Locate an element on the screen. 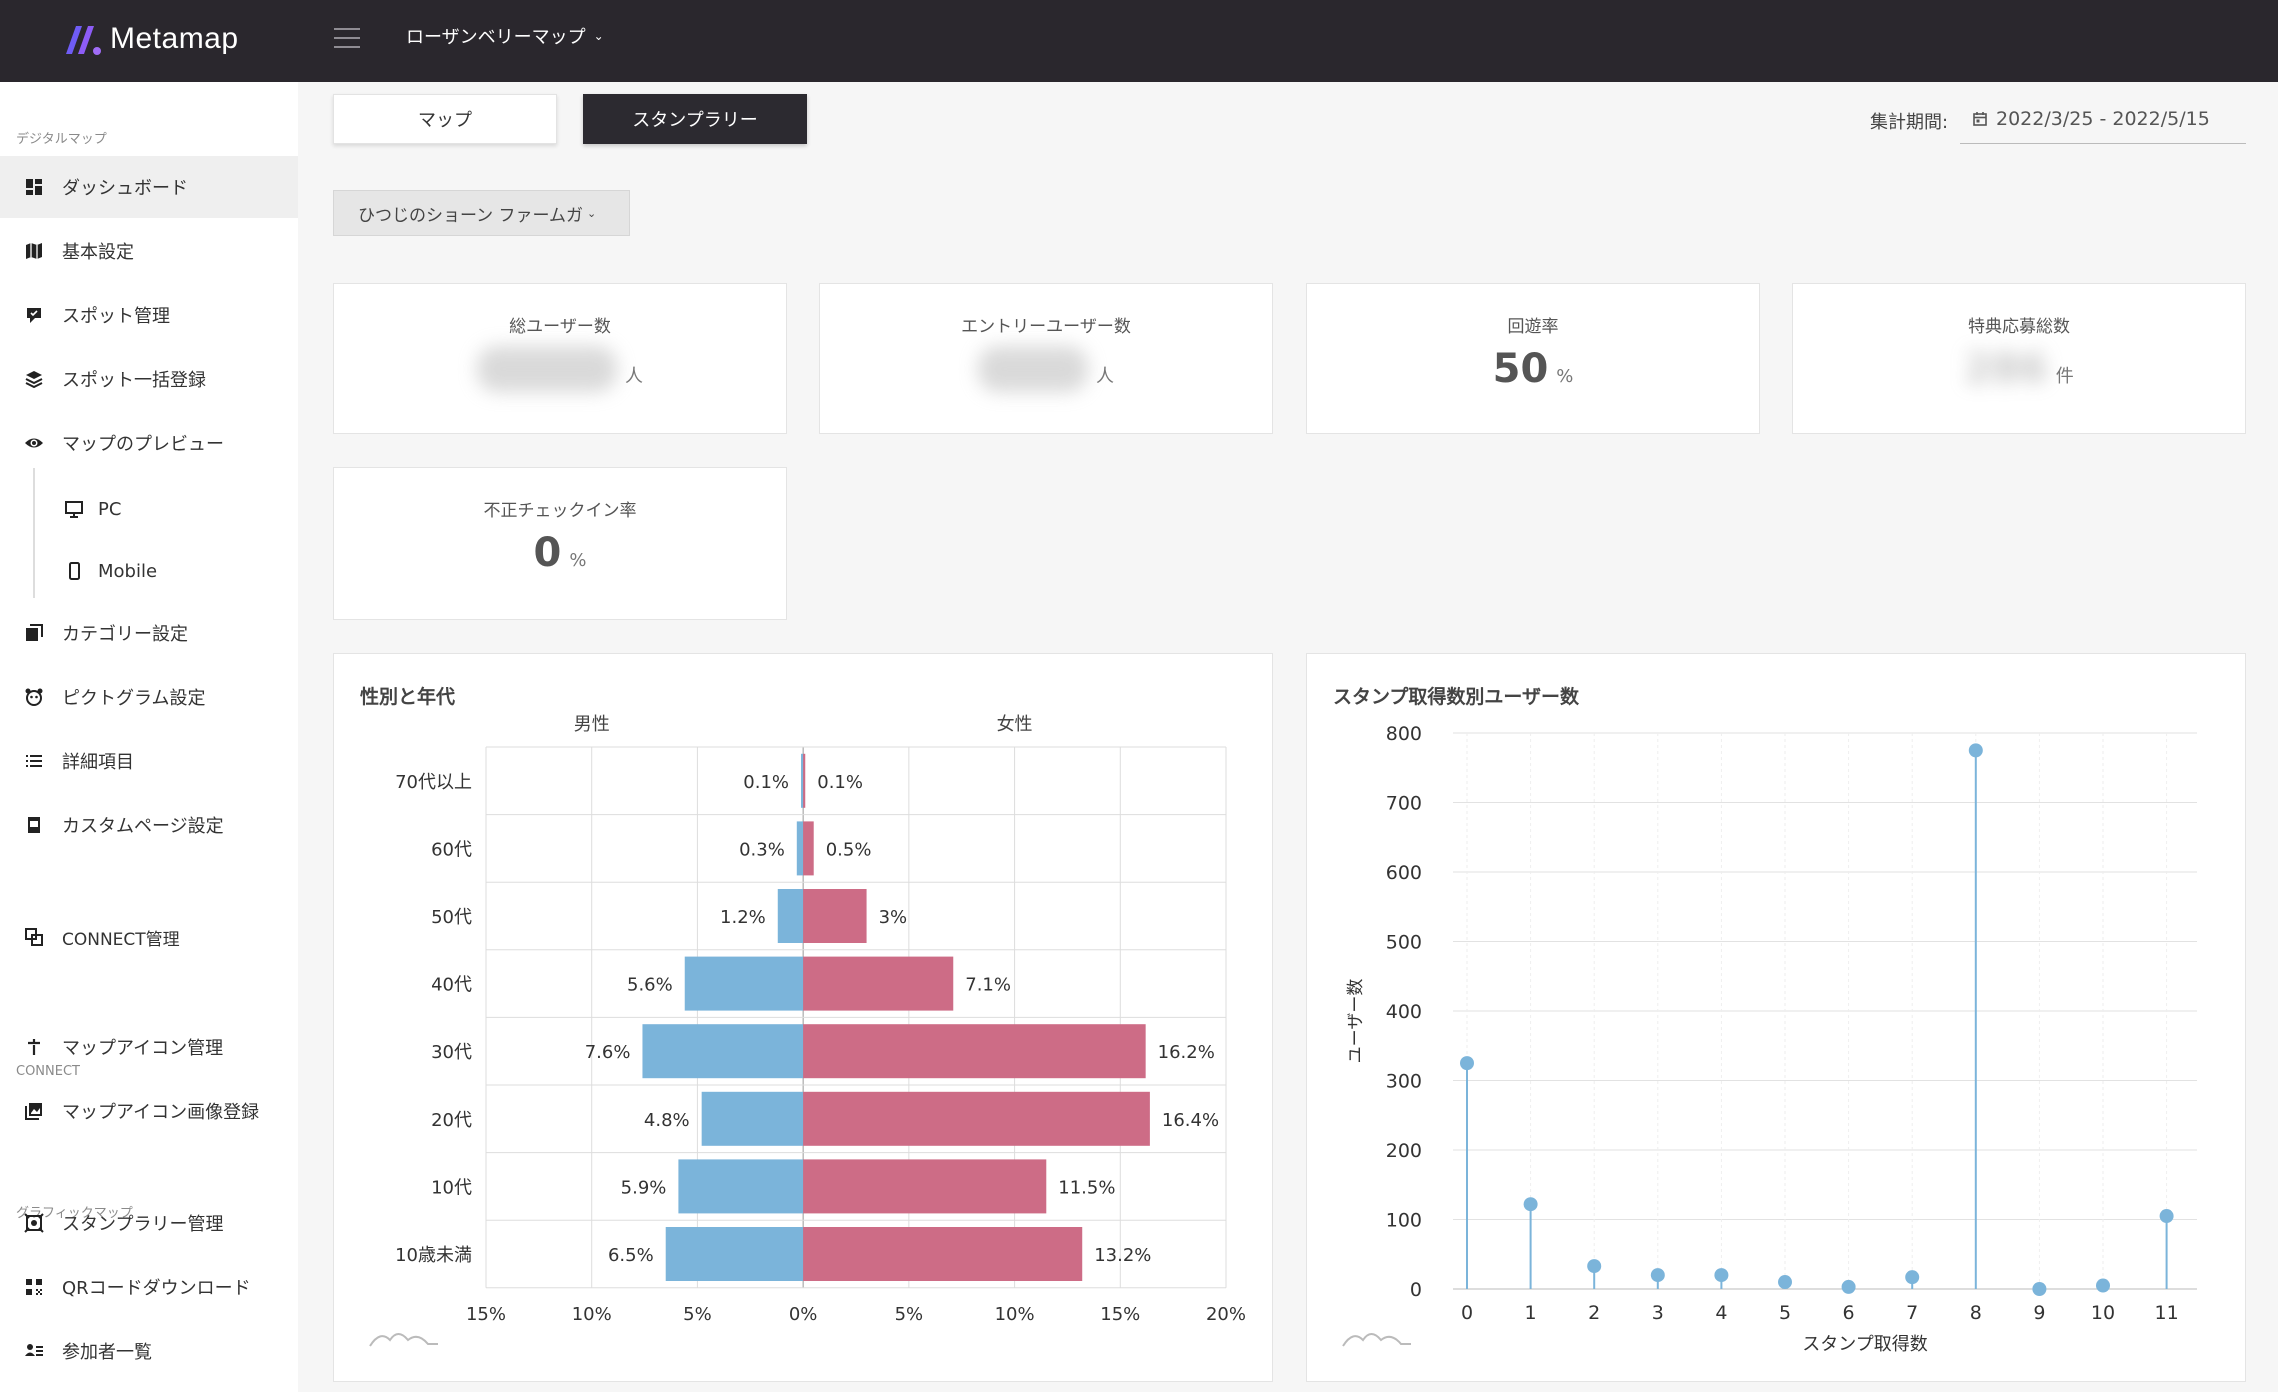 This screenshot has height=1392, width=2278. stat-card-fraud-checkin-rate: 不正チェックイン率 0% is located at coordinates (560, 543).